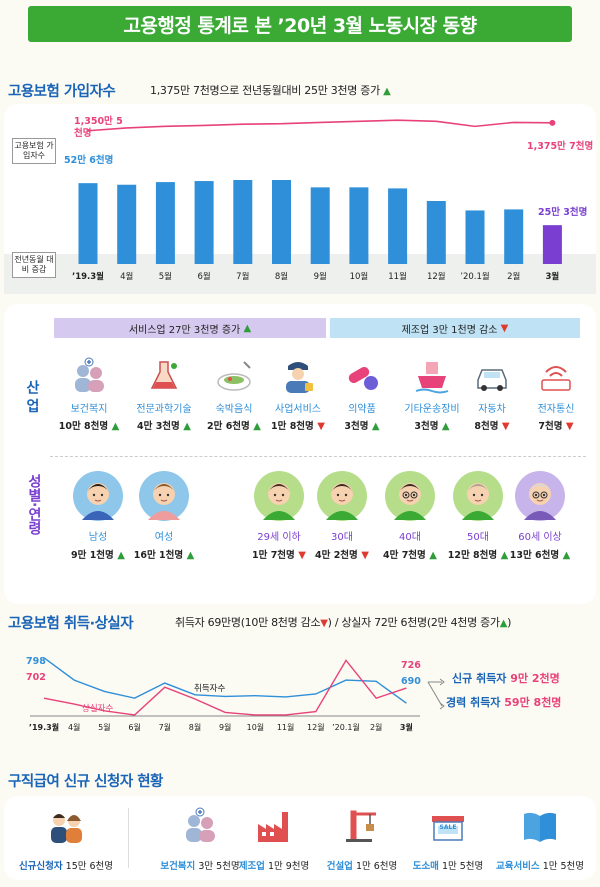 This screenshot has width=600, height=887. I want to click on industry-item: 숙박음식 2만 6천명 ▲, so click(234, 394).